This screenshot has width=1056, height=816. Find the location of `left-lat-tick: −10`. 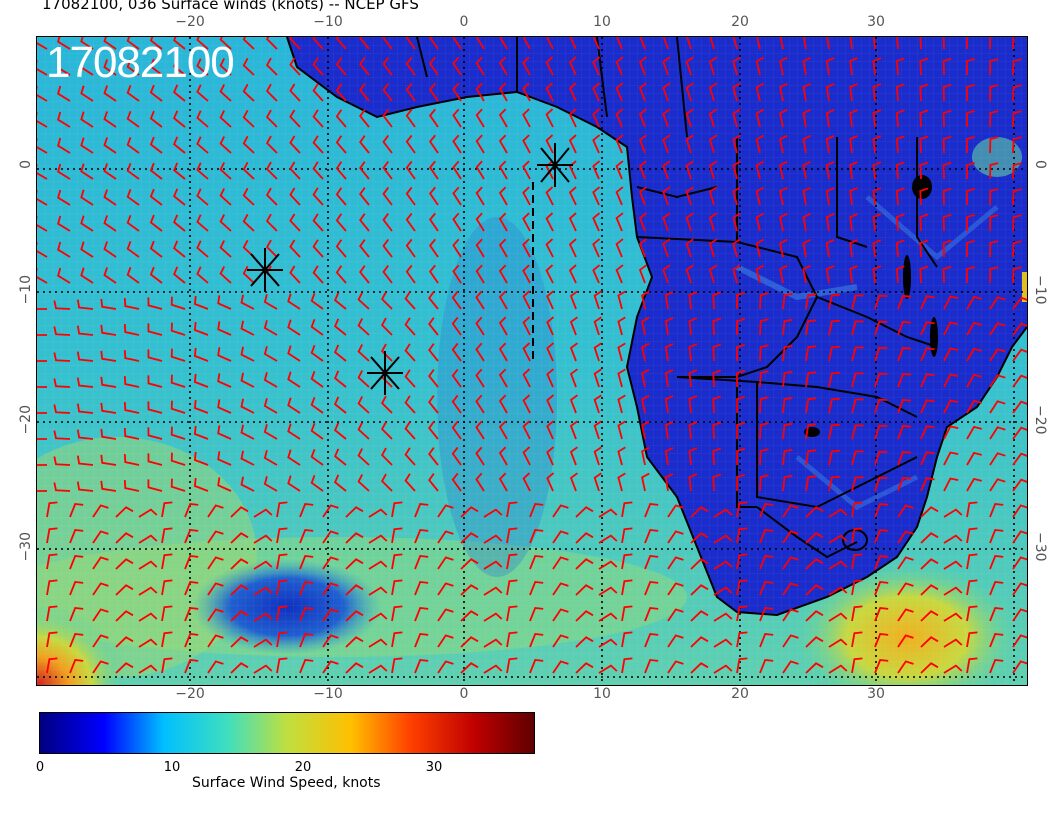

left-lat-tick: −10 is located at coordinates (26, 290).